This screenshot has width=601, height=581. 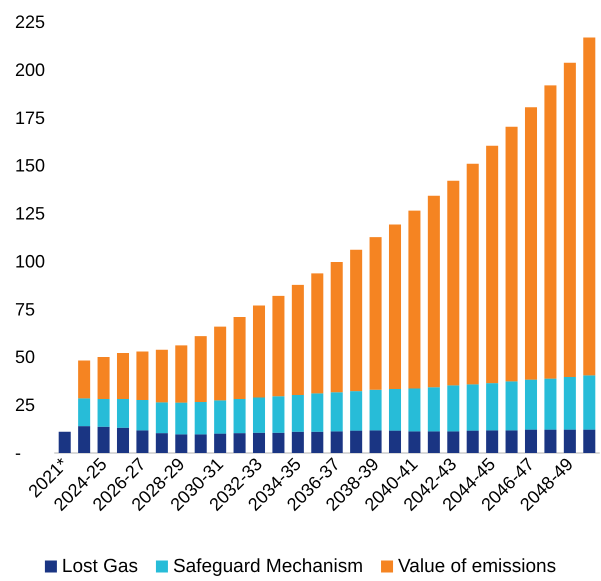 What do you see at coordinates (30, 261) in the screenshot?
I see `y-tick-label: 100` at bounding box center [30, 261].